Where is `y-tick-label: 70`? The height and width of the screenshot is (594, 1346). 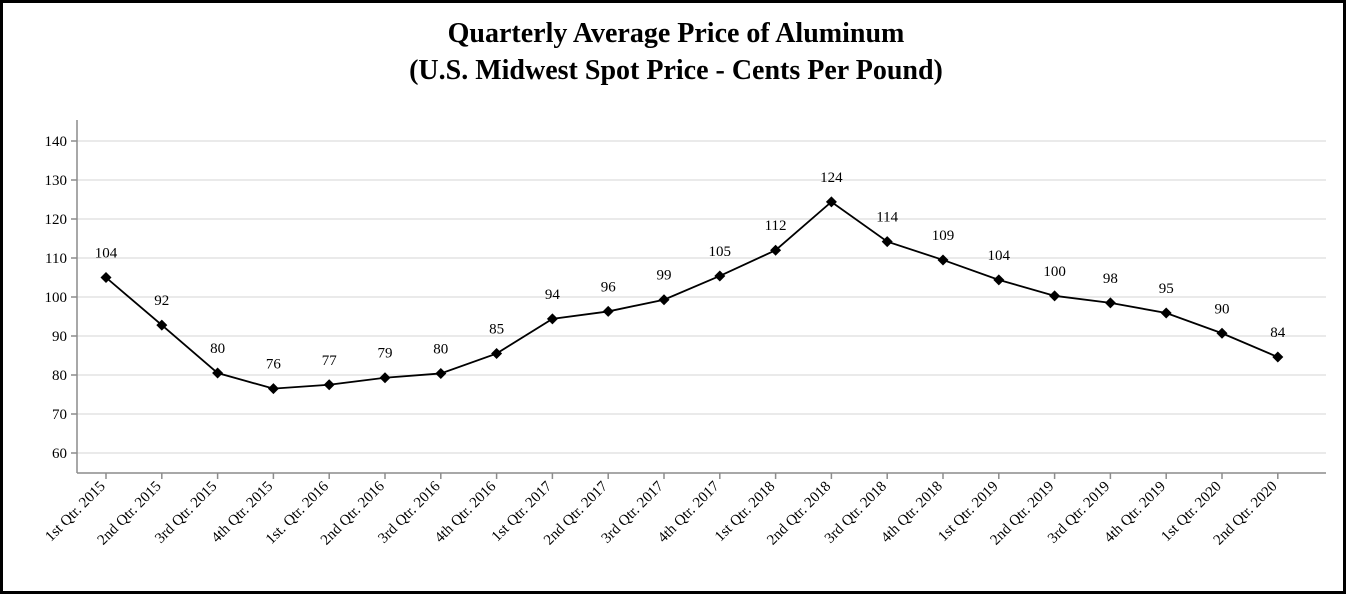
y-tick-label: 70 is located at coordinates (59, 415).